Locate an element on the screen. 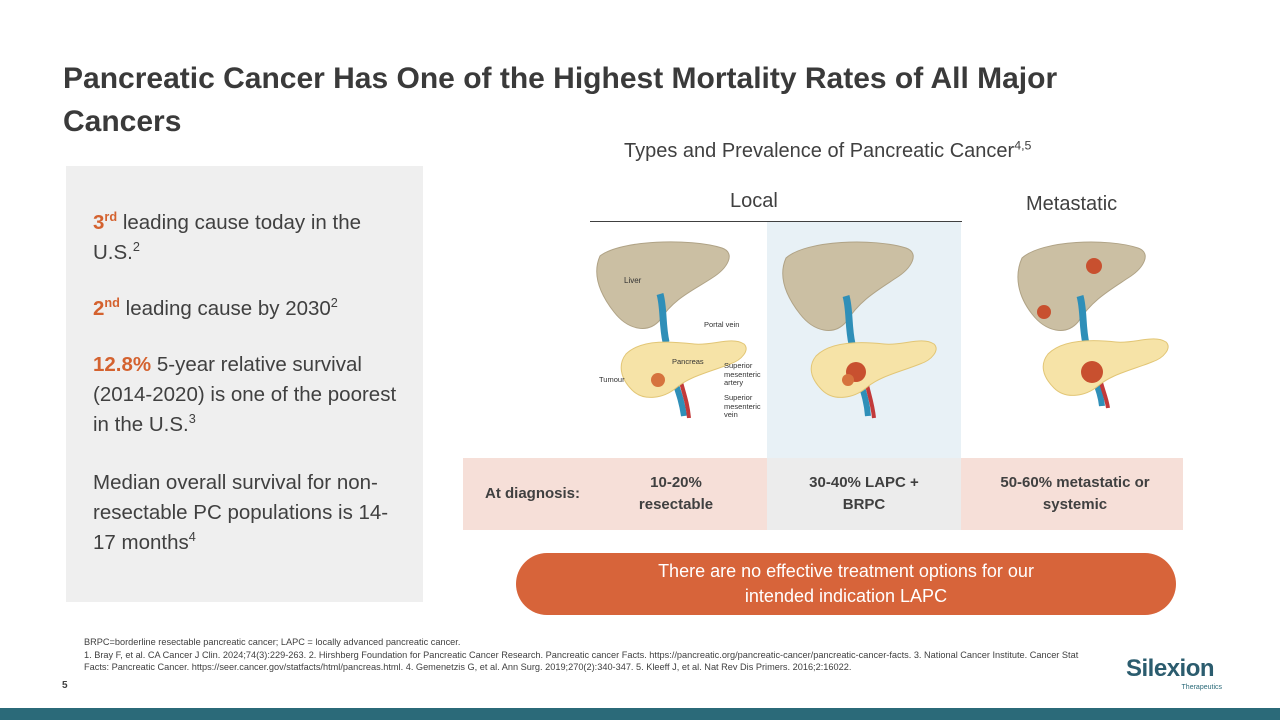 Image resolution: width=1280 pixels, height=720 pixels. lapc-anatomy-illustration is located at coordinates (859, 330).